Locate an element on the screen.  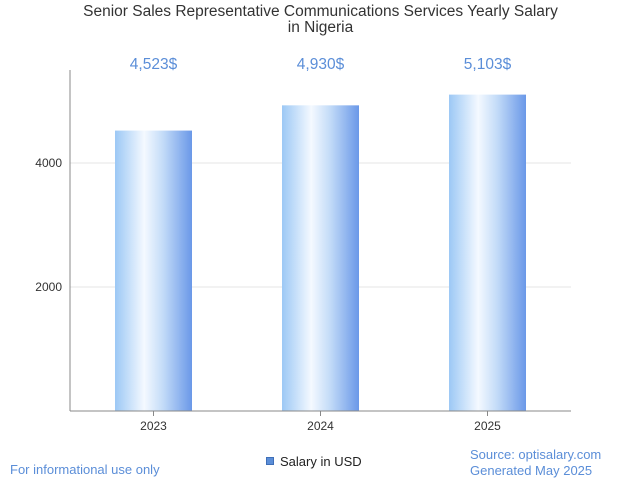
source-text: Source: optisalary.com is located at coordinates (536, 454).